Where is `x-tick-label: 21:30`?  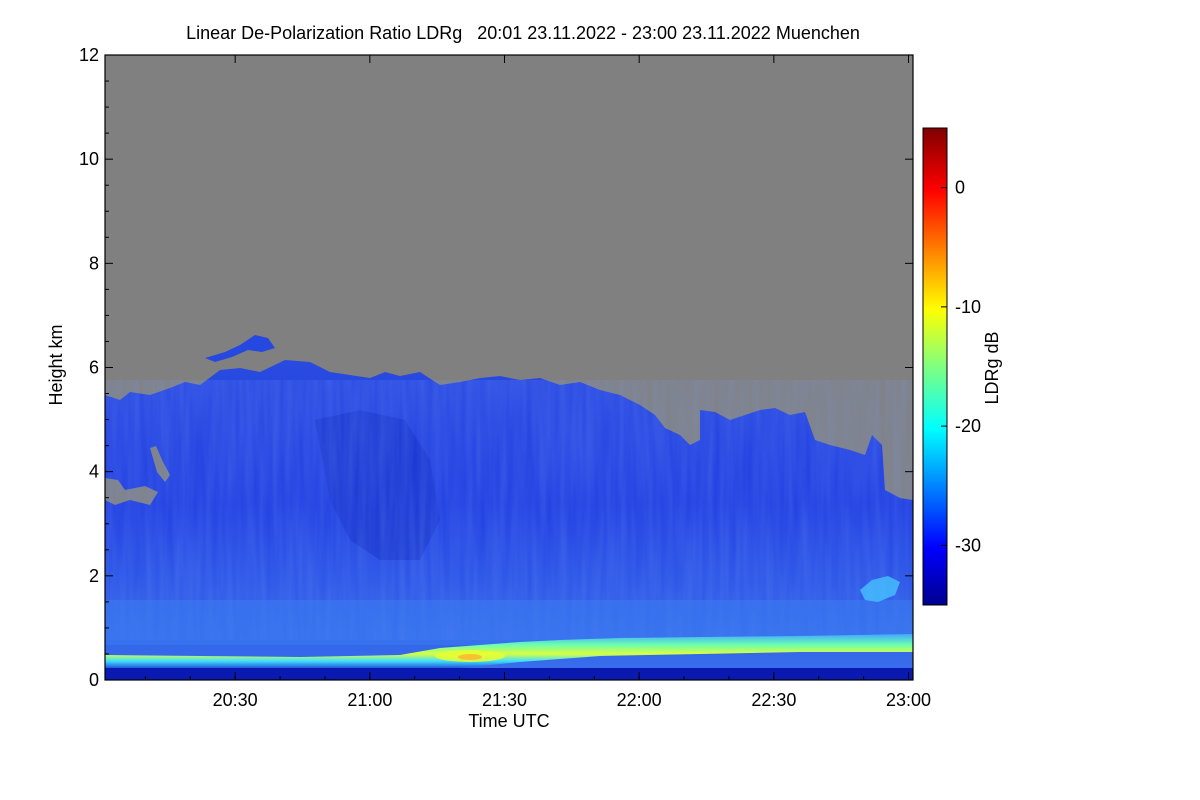
x-tick-label: 21:30 is located at coordinates (504, 700).